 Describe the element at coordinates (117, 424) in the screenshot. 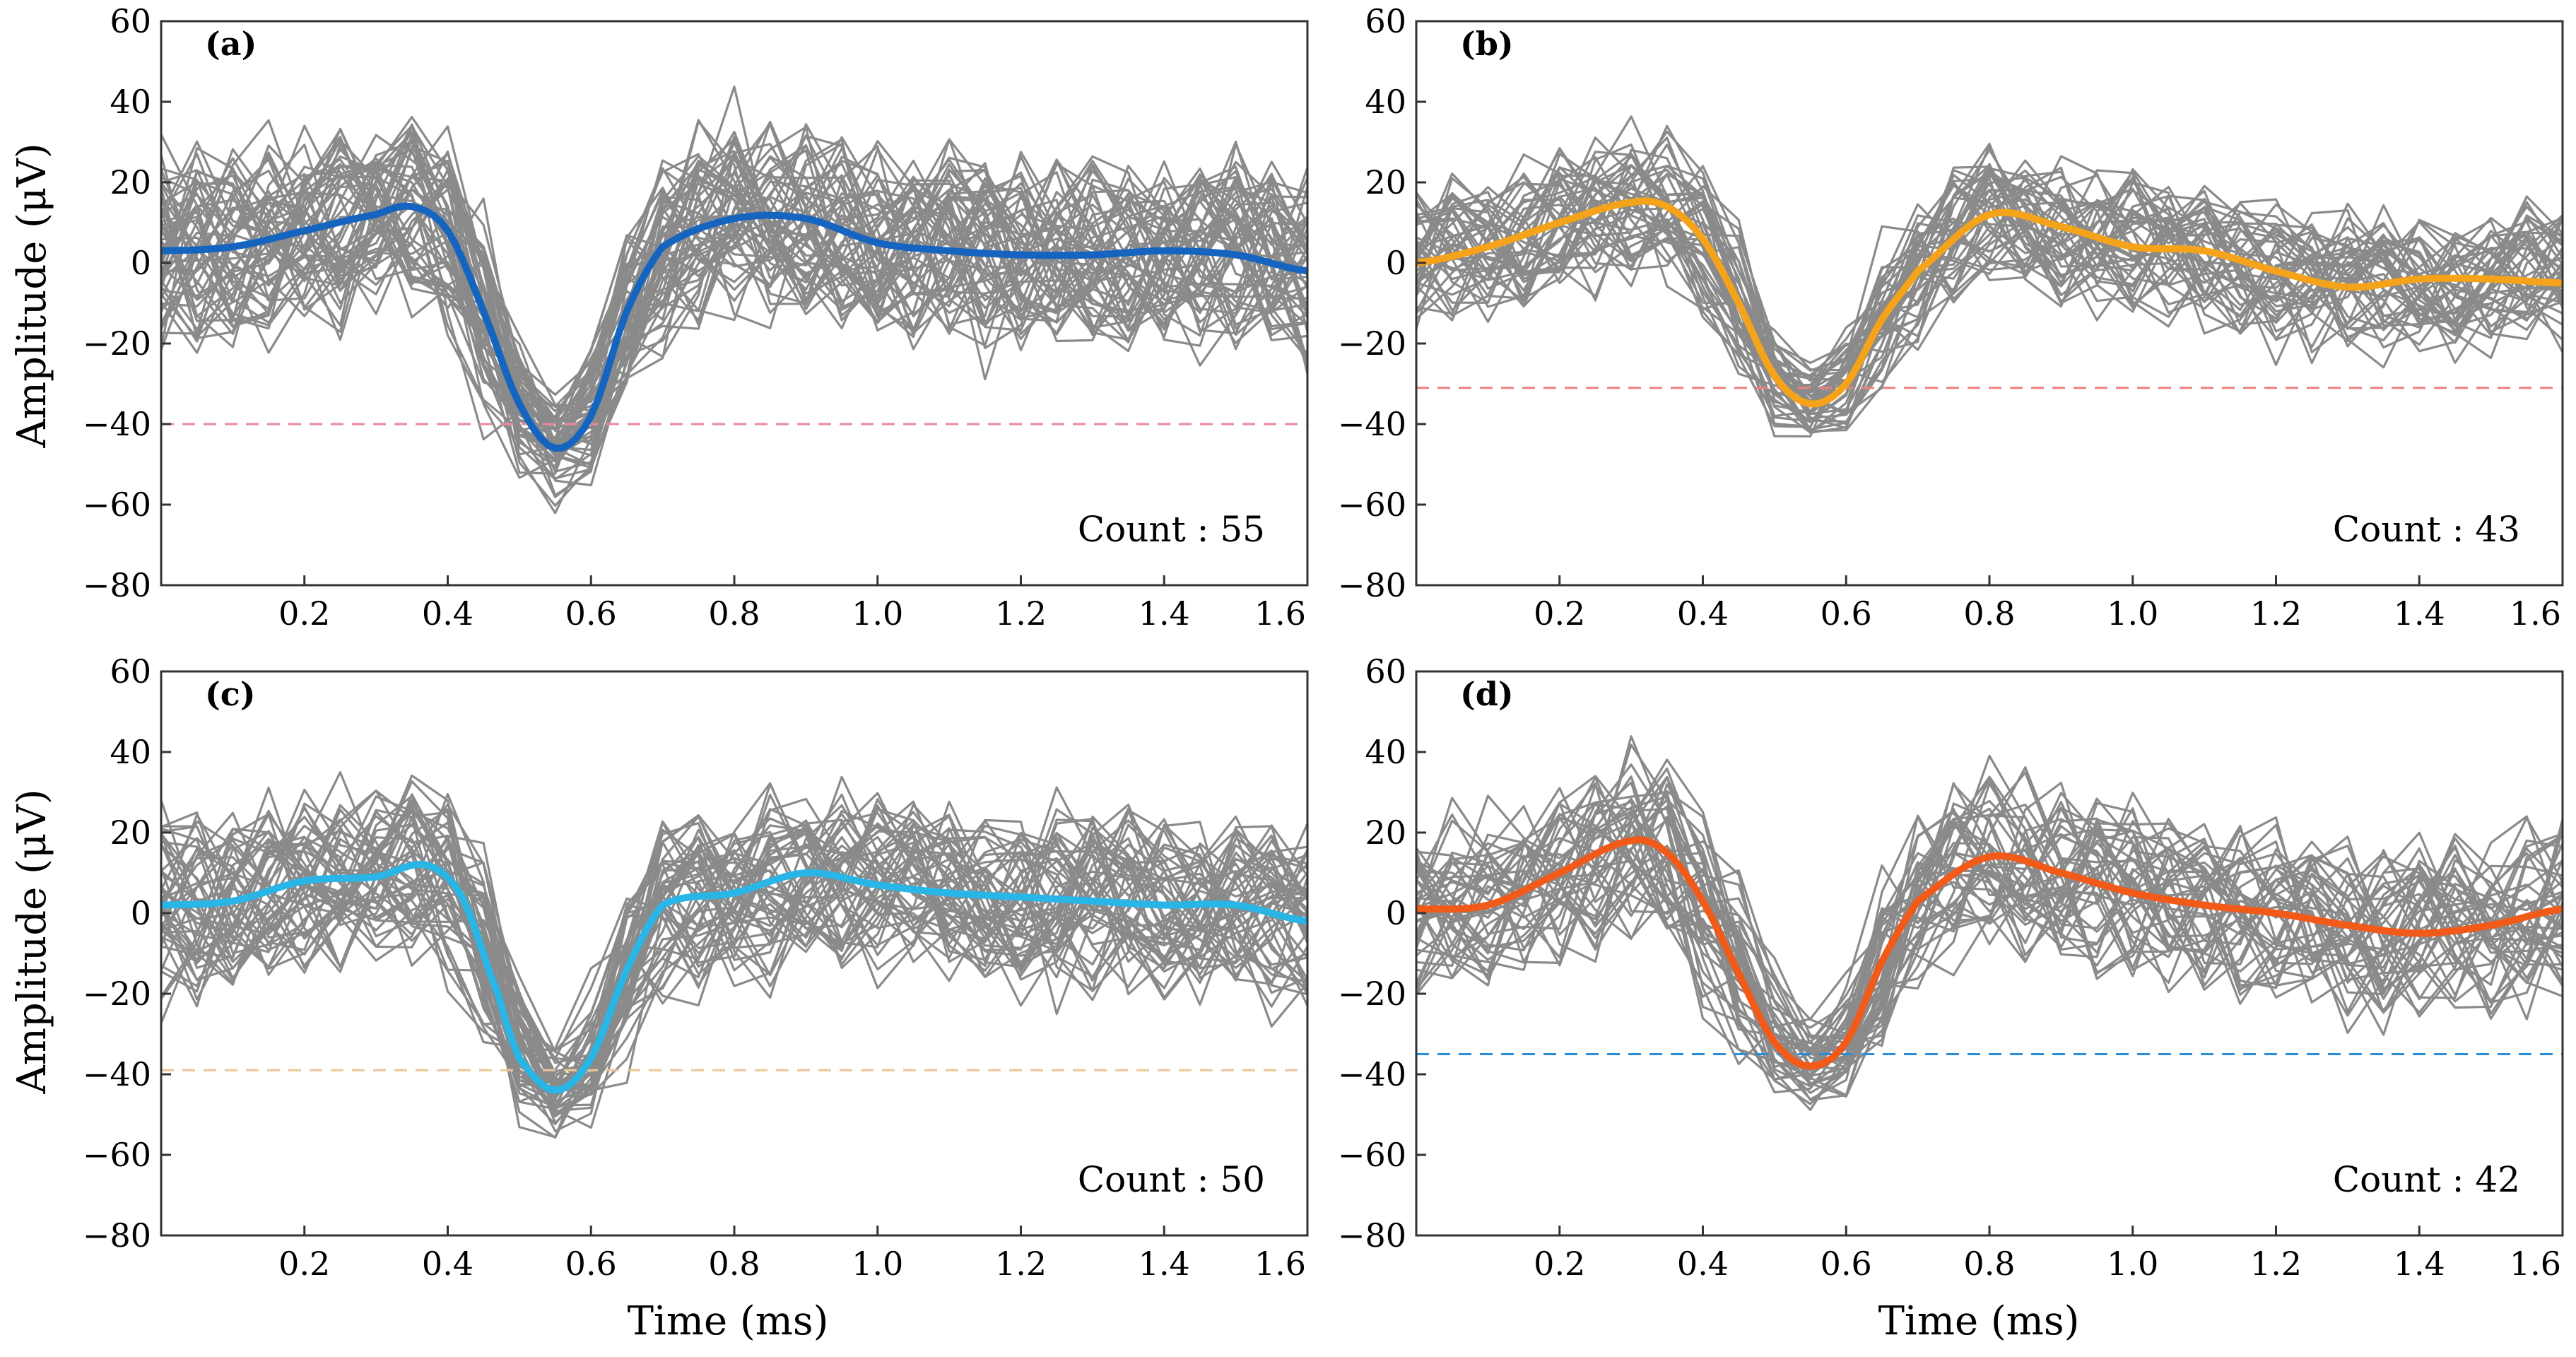

I see `y-tick-label-a: −40` at that location.